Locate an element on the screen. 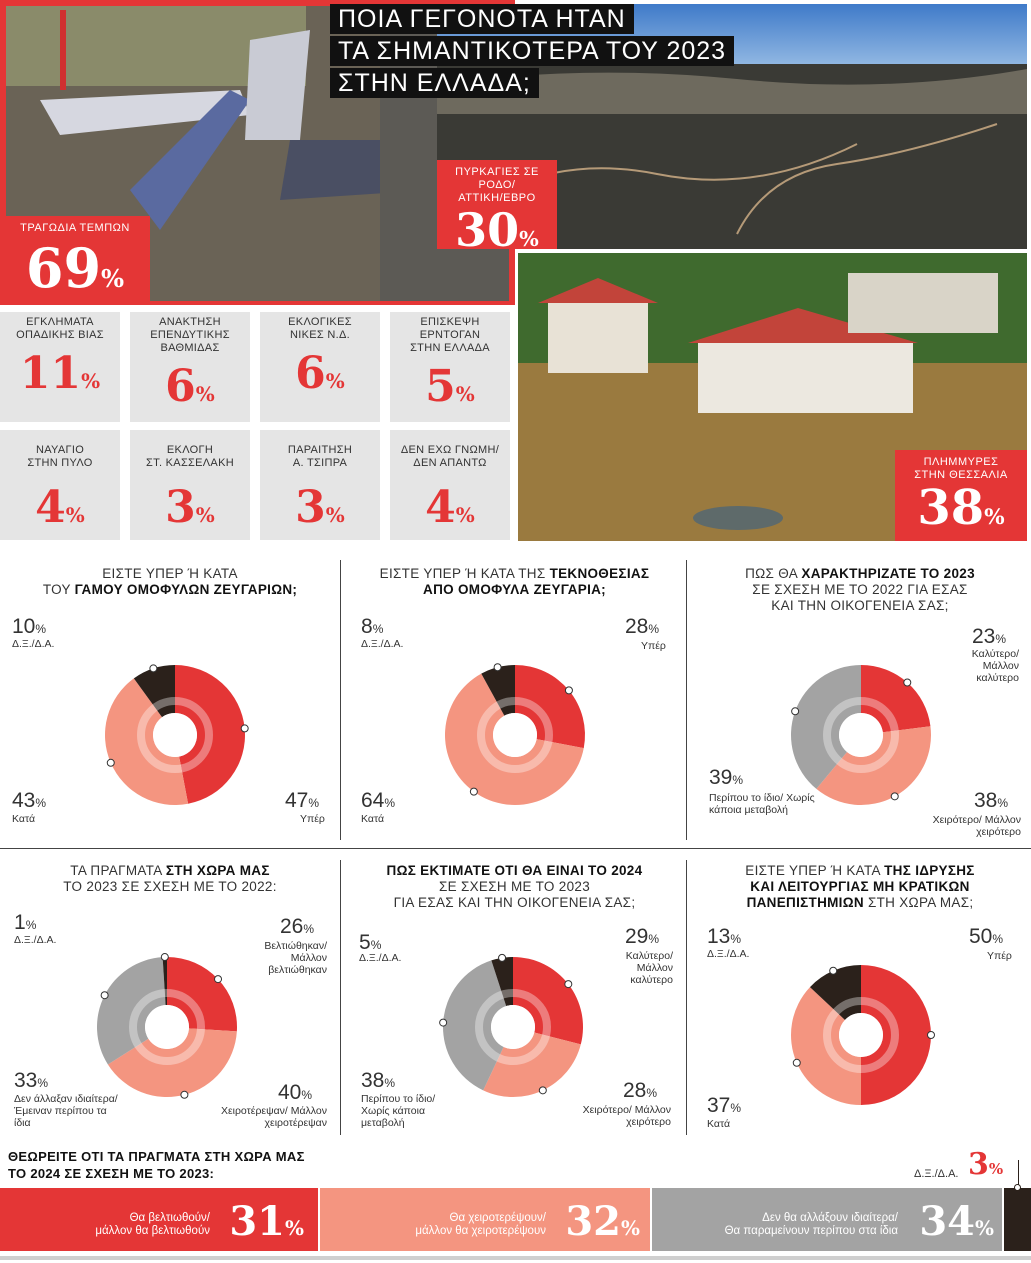  divider-v1 is located at coordinates (340, 700).